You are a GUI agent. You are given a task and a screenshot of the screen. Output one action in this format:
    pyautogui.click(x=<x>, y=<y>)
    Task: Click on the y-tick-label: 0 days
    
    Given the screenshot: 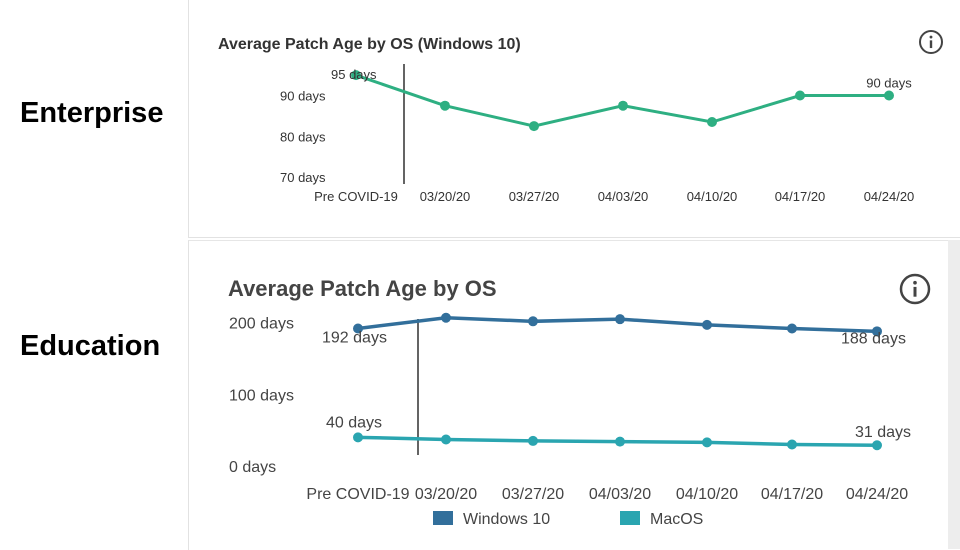 What is the action you would take?
    pyautogui.click(x=252, y=467)
    